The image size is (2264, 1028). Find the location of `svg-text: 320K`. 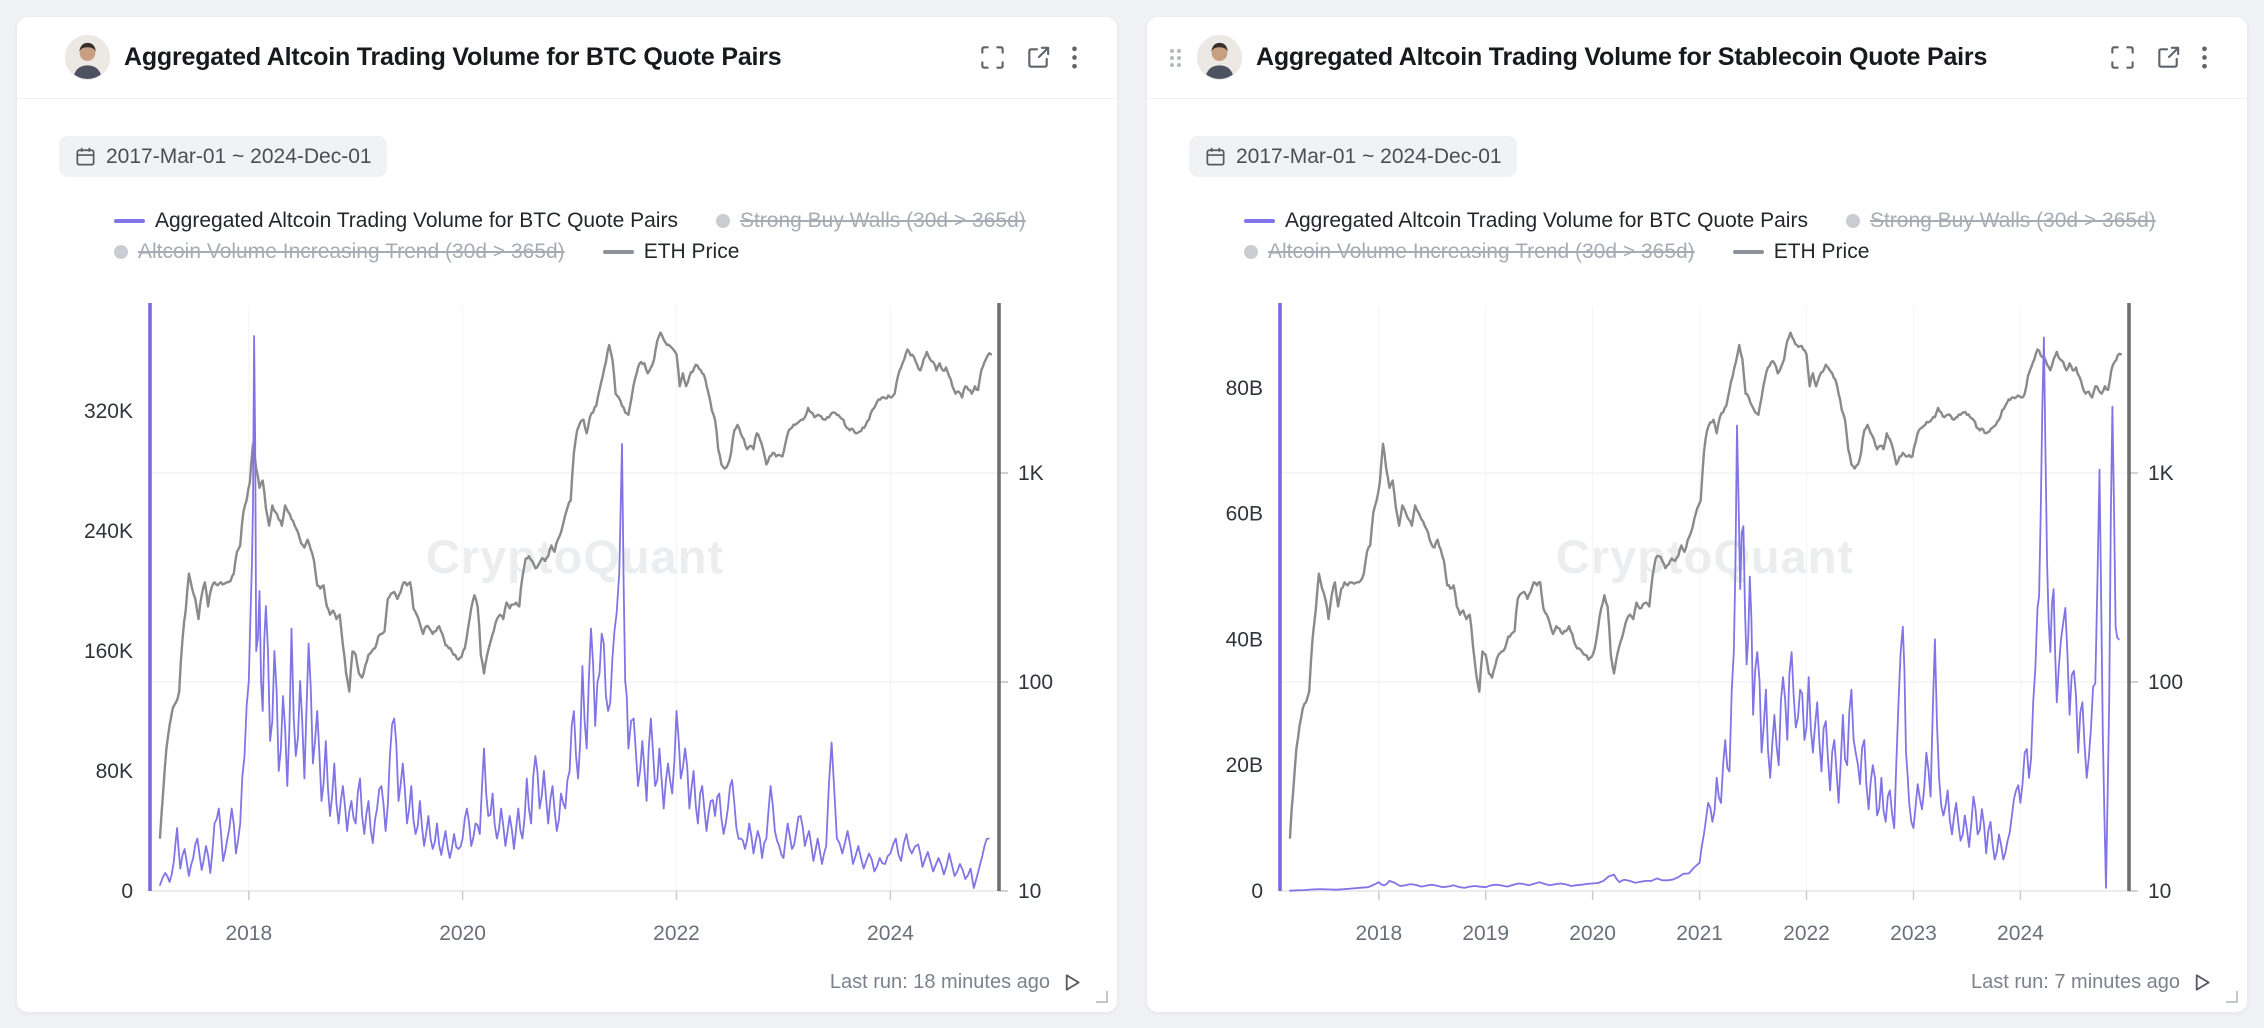

svg-text: 320K is located at coordinates (108, 411).